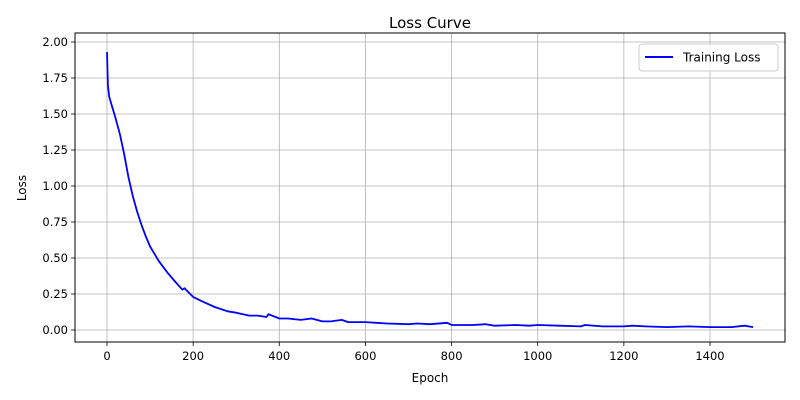 This screenshot has width=800, height=400. Describe the element at coordinates (414, 352) in the screenshot. I see `x-axis-ticks: 0 200 400 600 800 1000 1200 1400` at that location.